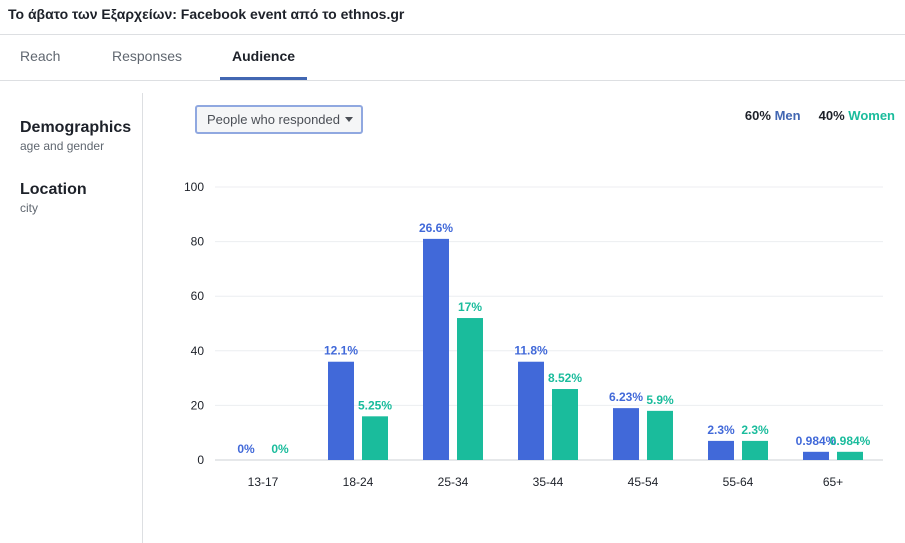 This screenshot has height=543, width=905. Describe the element at coordinates (871, 115) in the screenshot. I see `women-label: Women` at that location.